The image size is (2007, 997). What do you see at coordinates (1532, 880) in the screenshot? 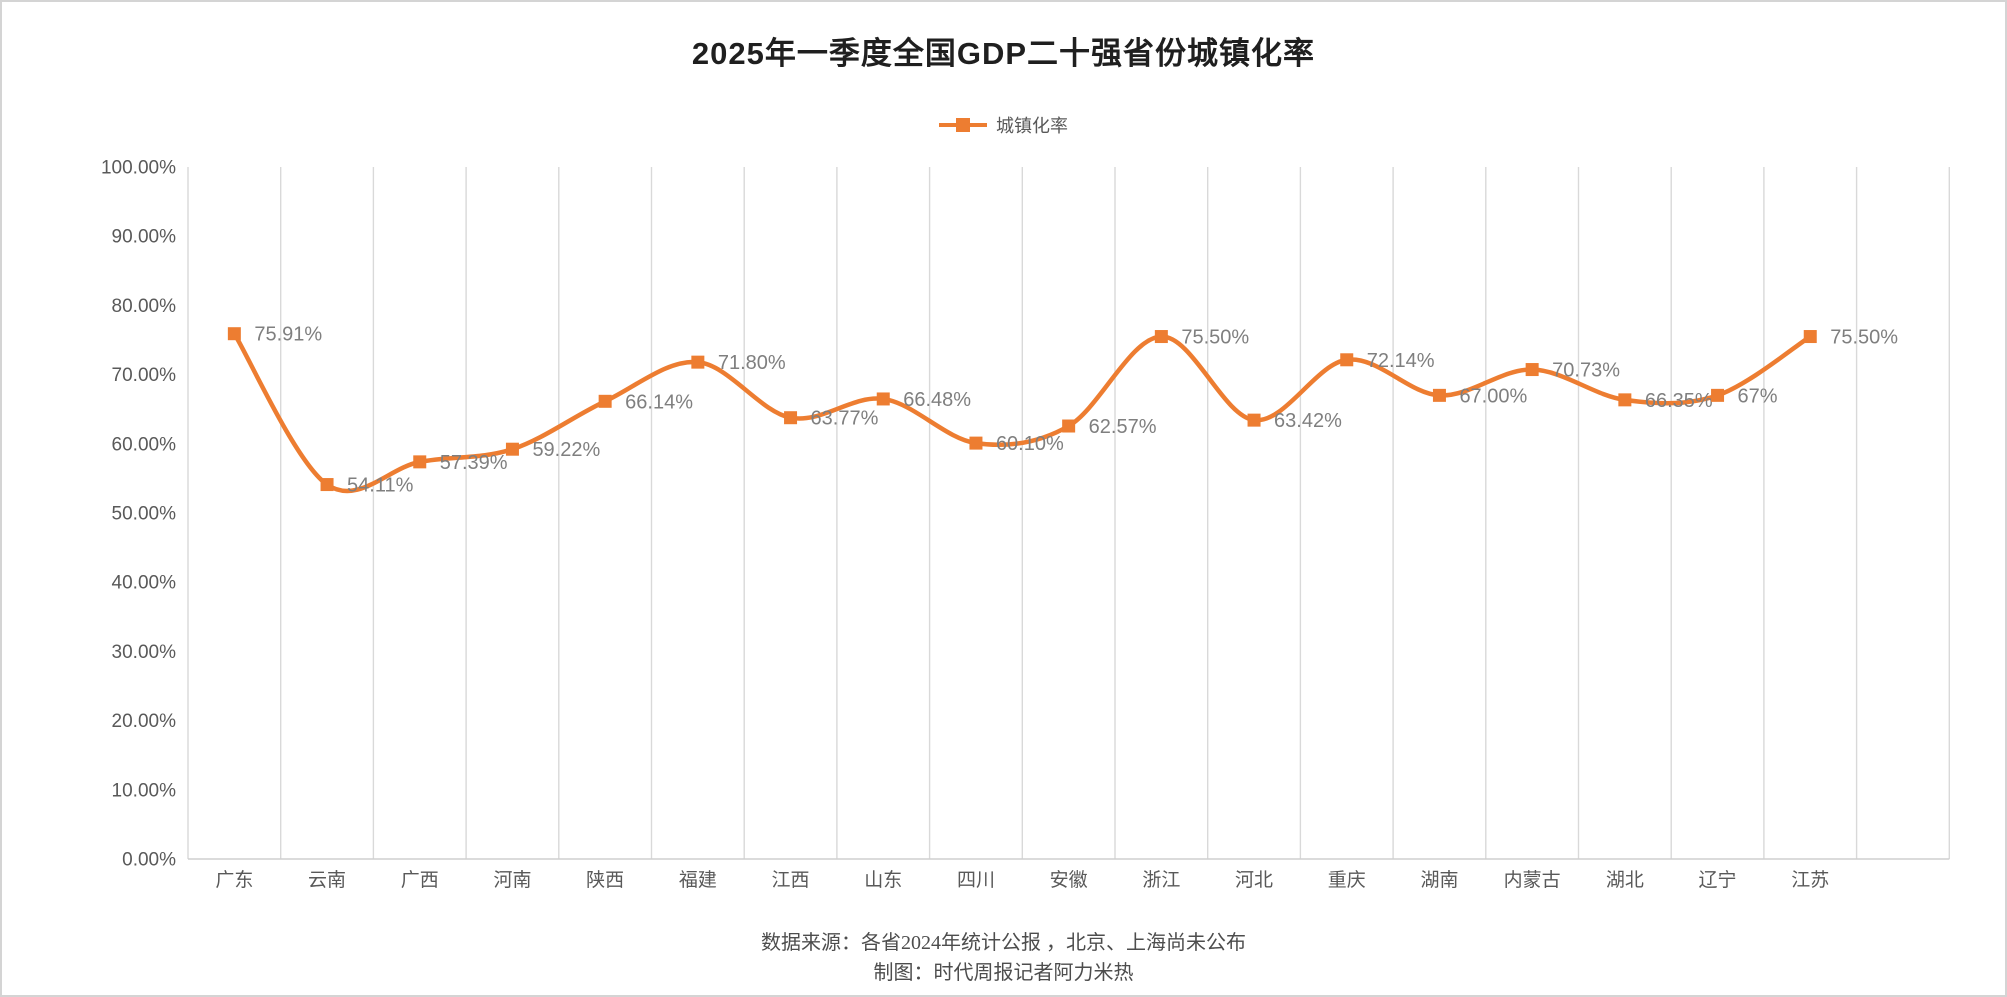
I see `x-tick-label: 内蒙古` at bounding box center [1532, 880].